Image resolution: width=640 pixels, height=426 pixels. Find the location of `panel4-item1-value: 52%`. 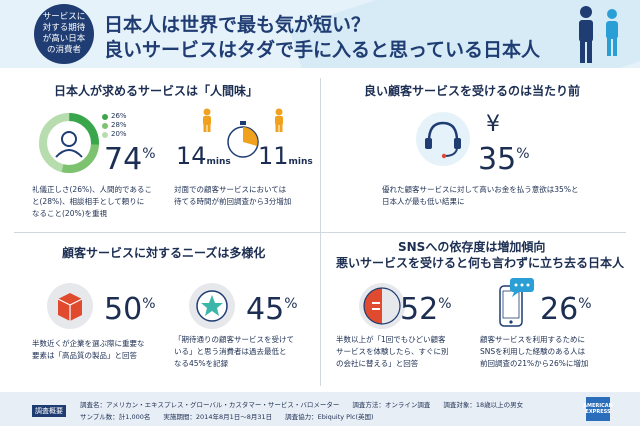

panel4-item1-value: 52% is located at coordinates (426, 309).